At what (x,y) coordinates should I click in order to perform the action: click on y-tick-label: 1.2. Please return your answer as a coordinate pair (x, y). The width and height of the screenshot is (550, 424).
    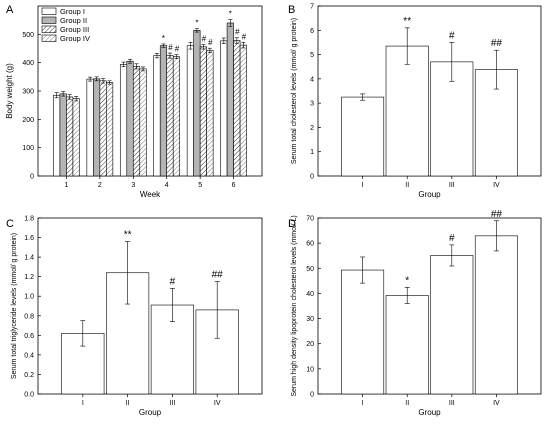
    Looking at the image, I should click on (29, 277).